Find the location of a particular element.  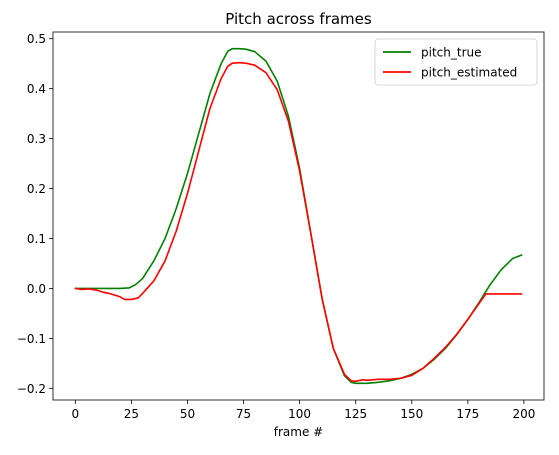

legend: pitch_true pitch_estimated is located at coordinates (456, 62).